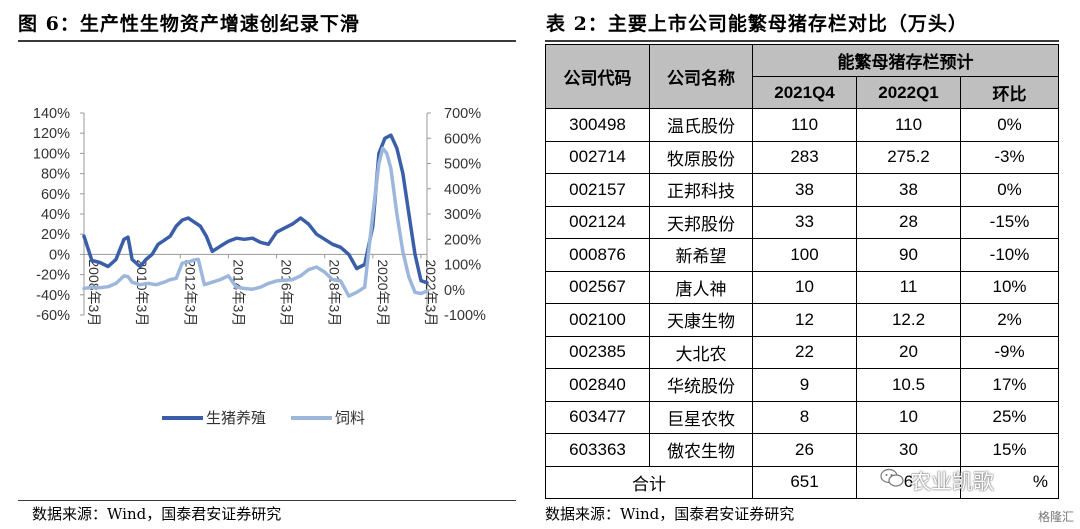 This screenshot has height=529, width=1080. I want to click on corner-mark: 格隆汇, so click(1055, 517).